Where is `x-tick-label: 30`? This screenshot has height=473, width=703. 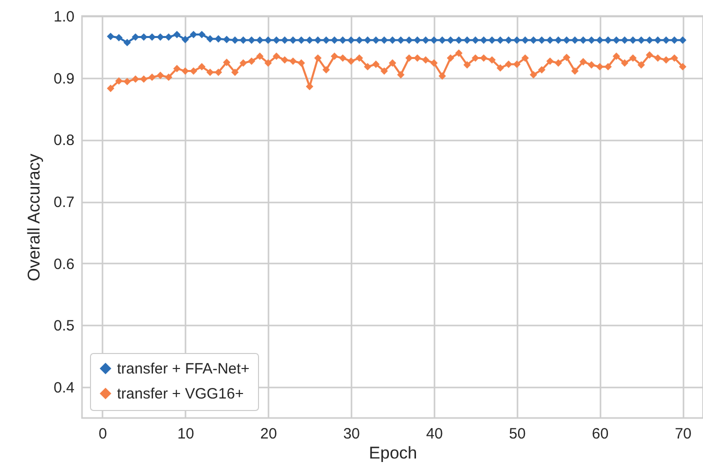 x-tick-label: 30 is located at coordinates (351, 434).